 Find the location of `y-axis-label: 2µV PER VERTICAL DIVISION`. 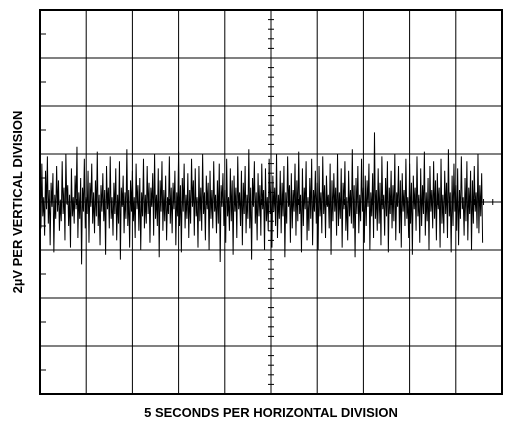

y-axis-label: 2µV PER VERTICAL DIVISION is located at coordinates (17, 202).